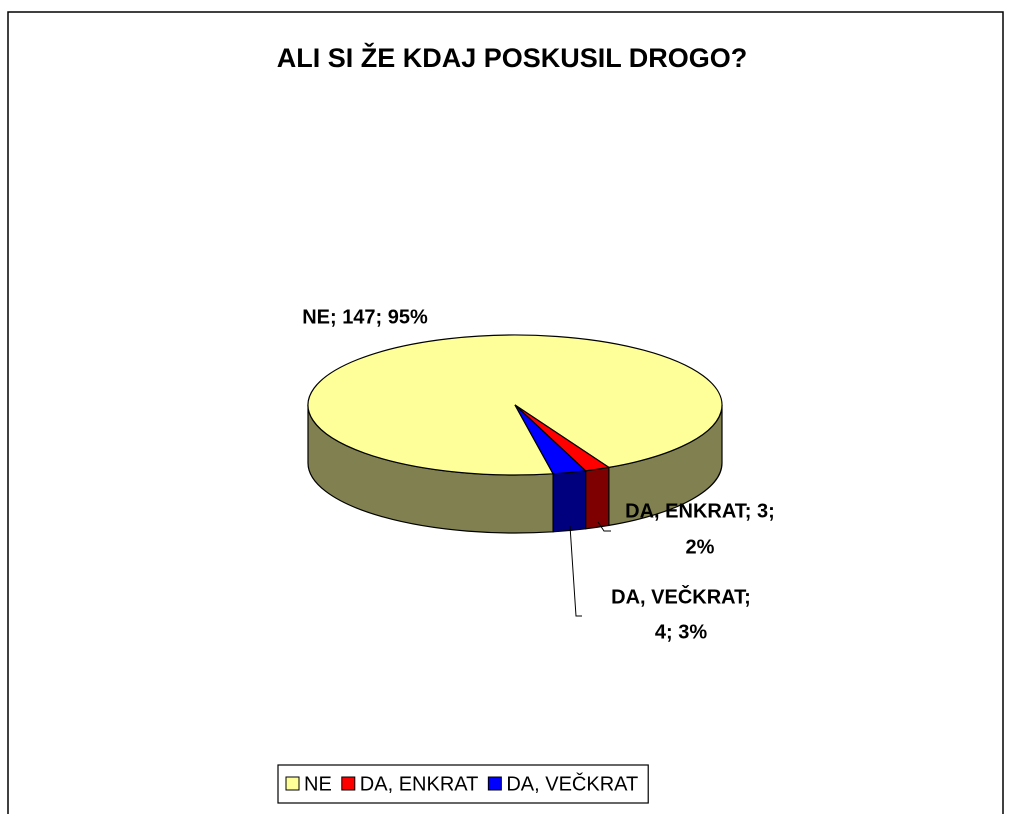 Image resolution: width=1010 pixels, height=814 pixels. Describe the element at coordinates (550, 439) in the screenshot. I see `slice` at that location.